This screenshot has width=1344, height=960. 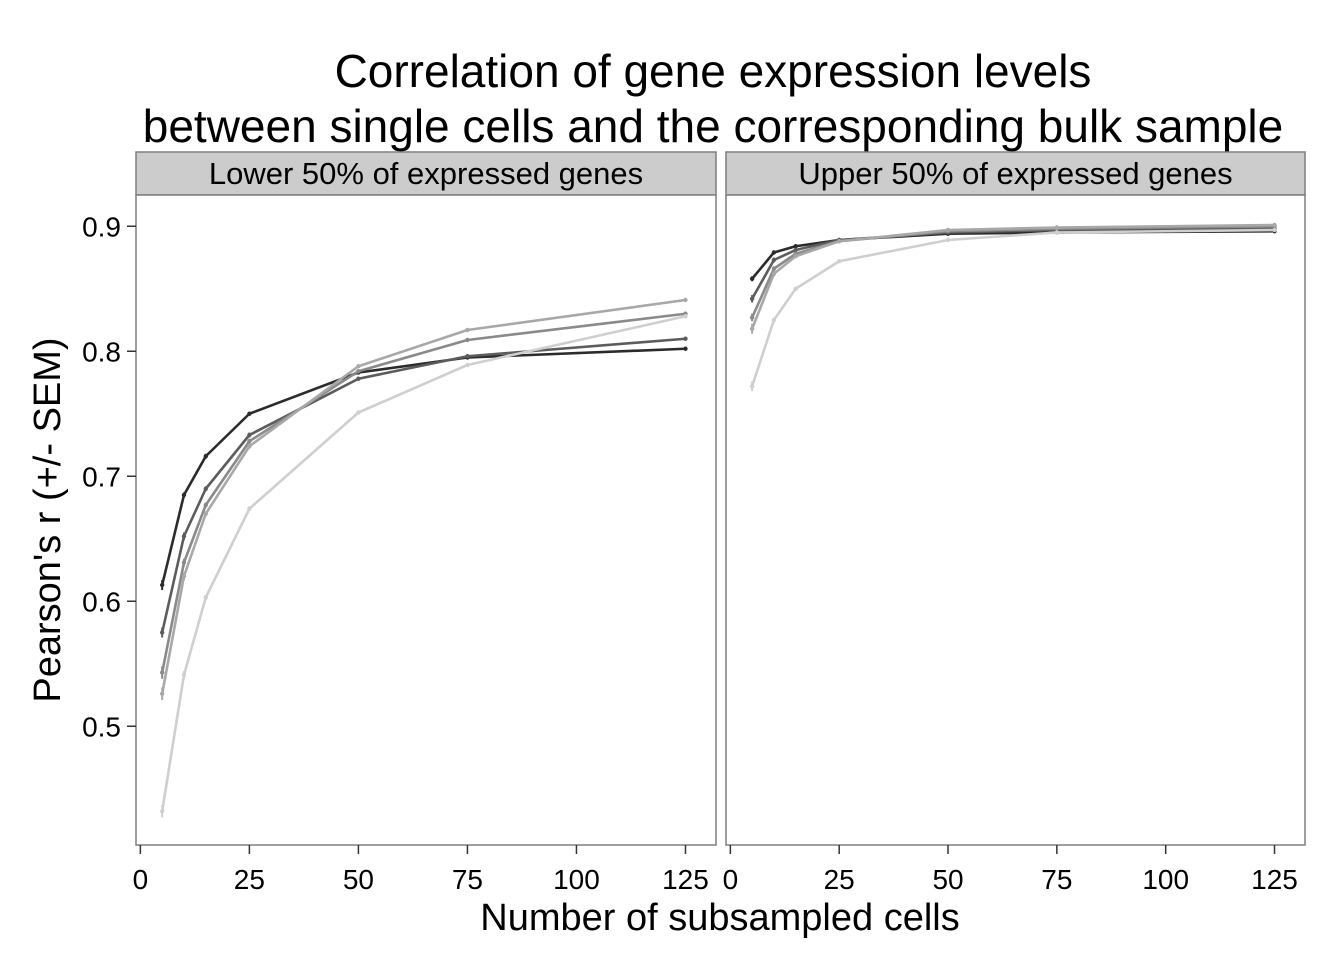 What do you see at coordinates (101, 226) in the screenshot?
I see `y-tick-label: 0.9` at bounding box center [101, 226].